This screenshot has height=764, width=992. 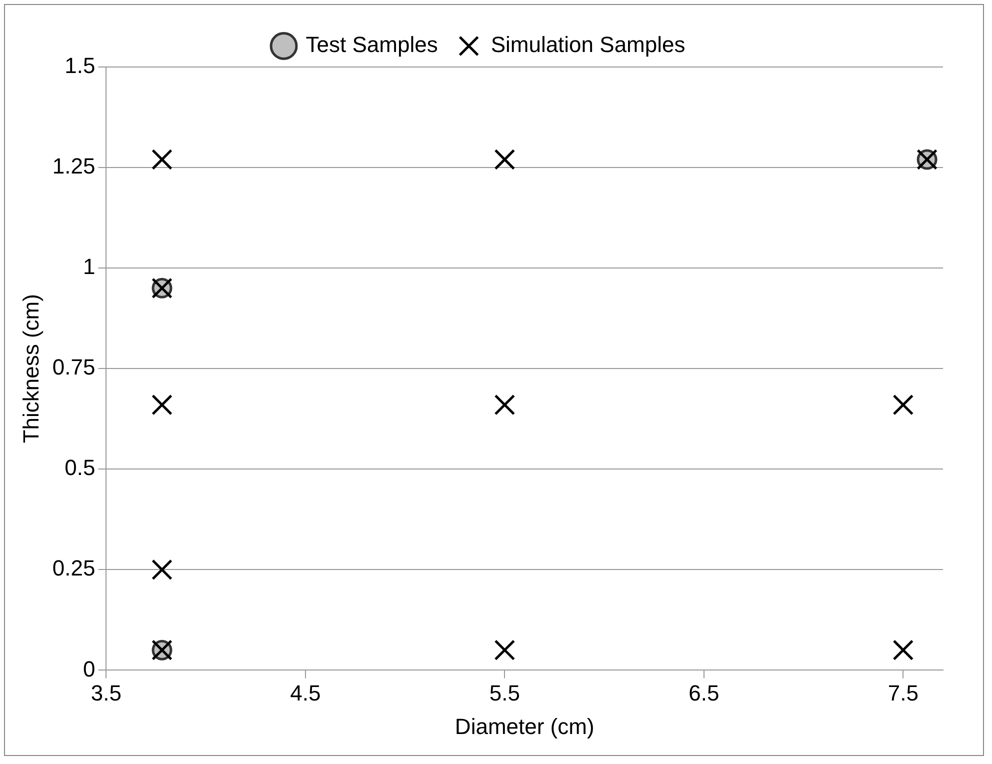 What do you see at coordinates (31, 369) in the screenshot?
I see `y-axis-title: Thickness (cm)` at bounding box center [31, 369].